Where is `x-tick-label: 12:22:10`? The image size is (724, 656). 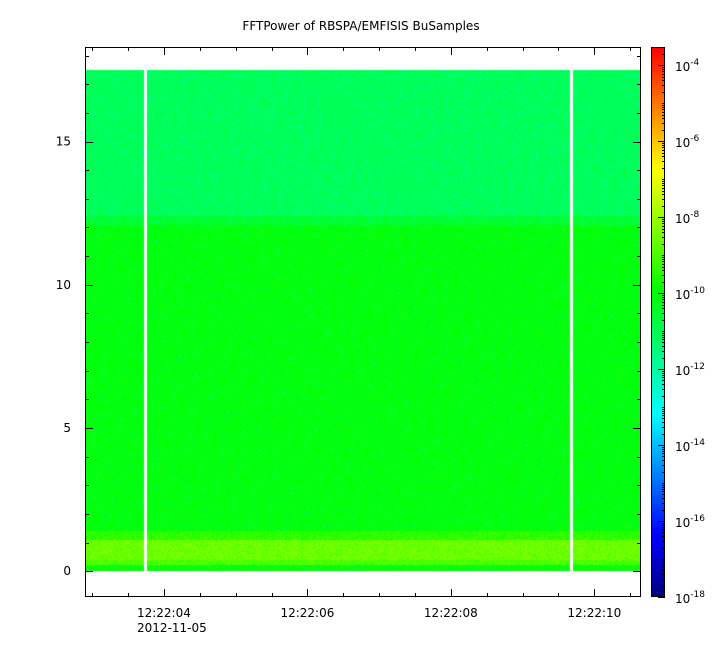 x-tick-label: 12:22:10 is located at coordinates (594, 613).